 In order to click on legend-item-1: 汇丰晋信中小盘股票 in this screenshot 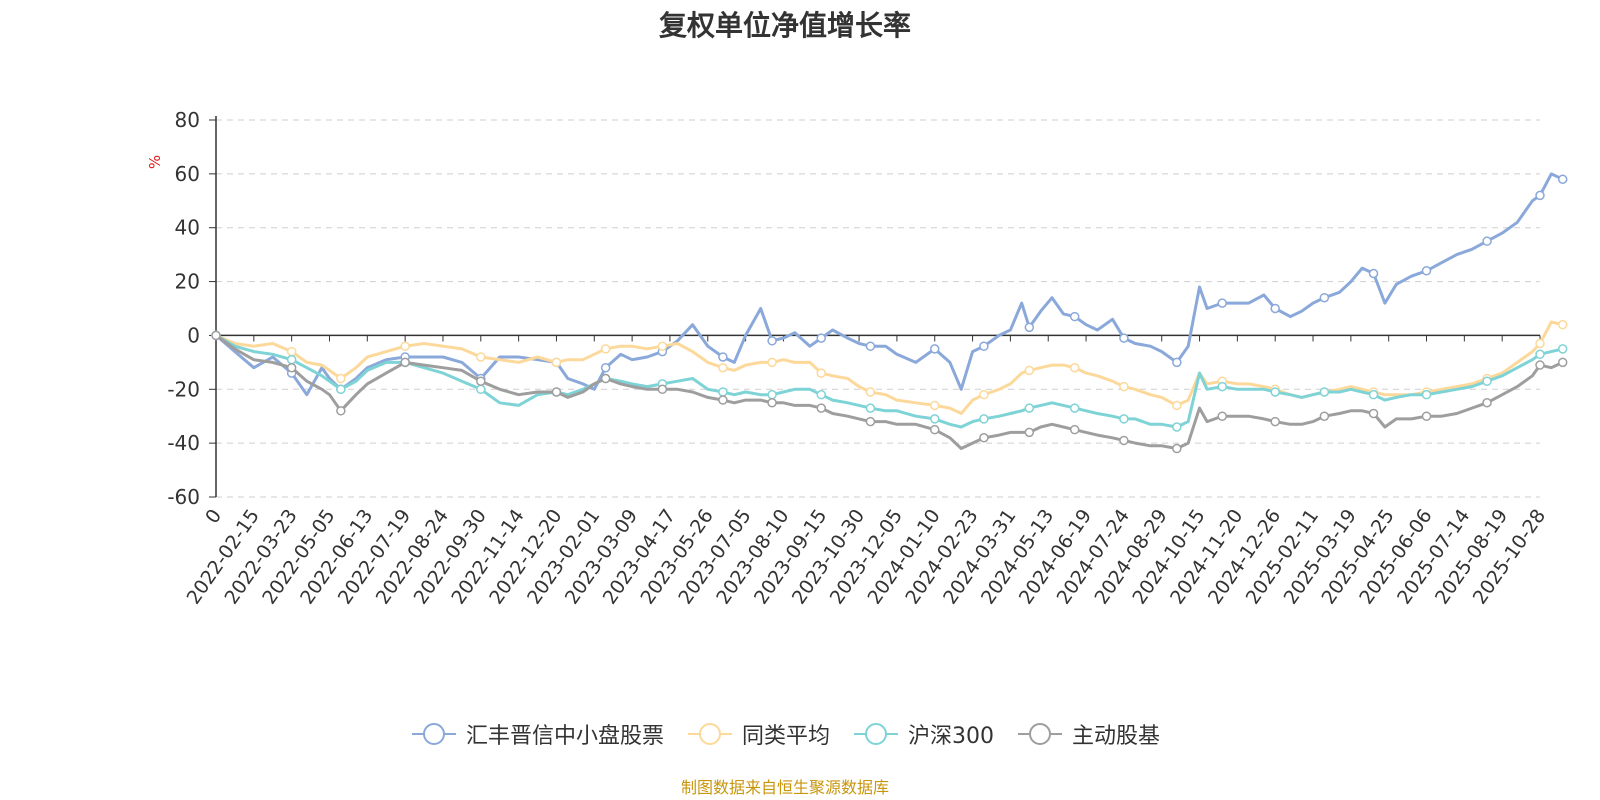, I will do `click(537, 734)`.